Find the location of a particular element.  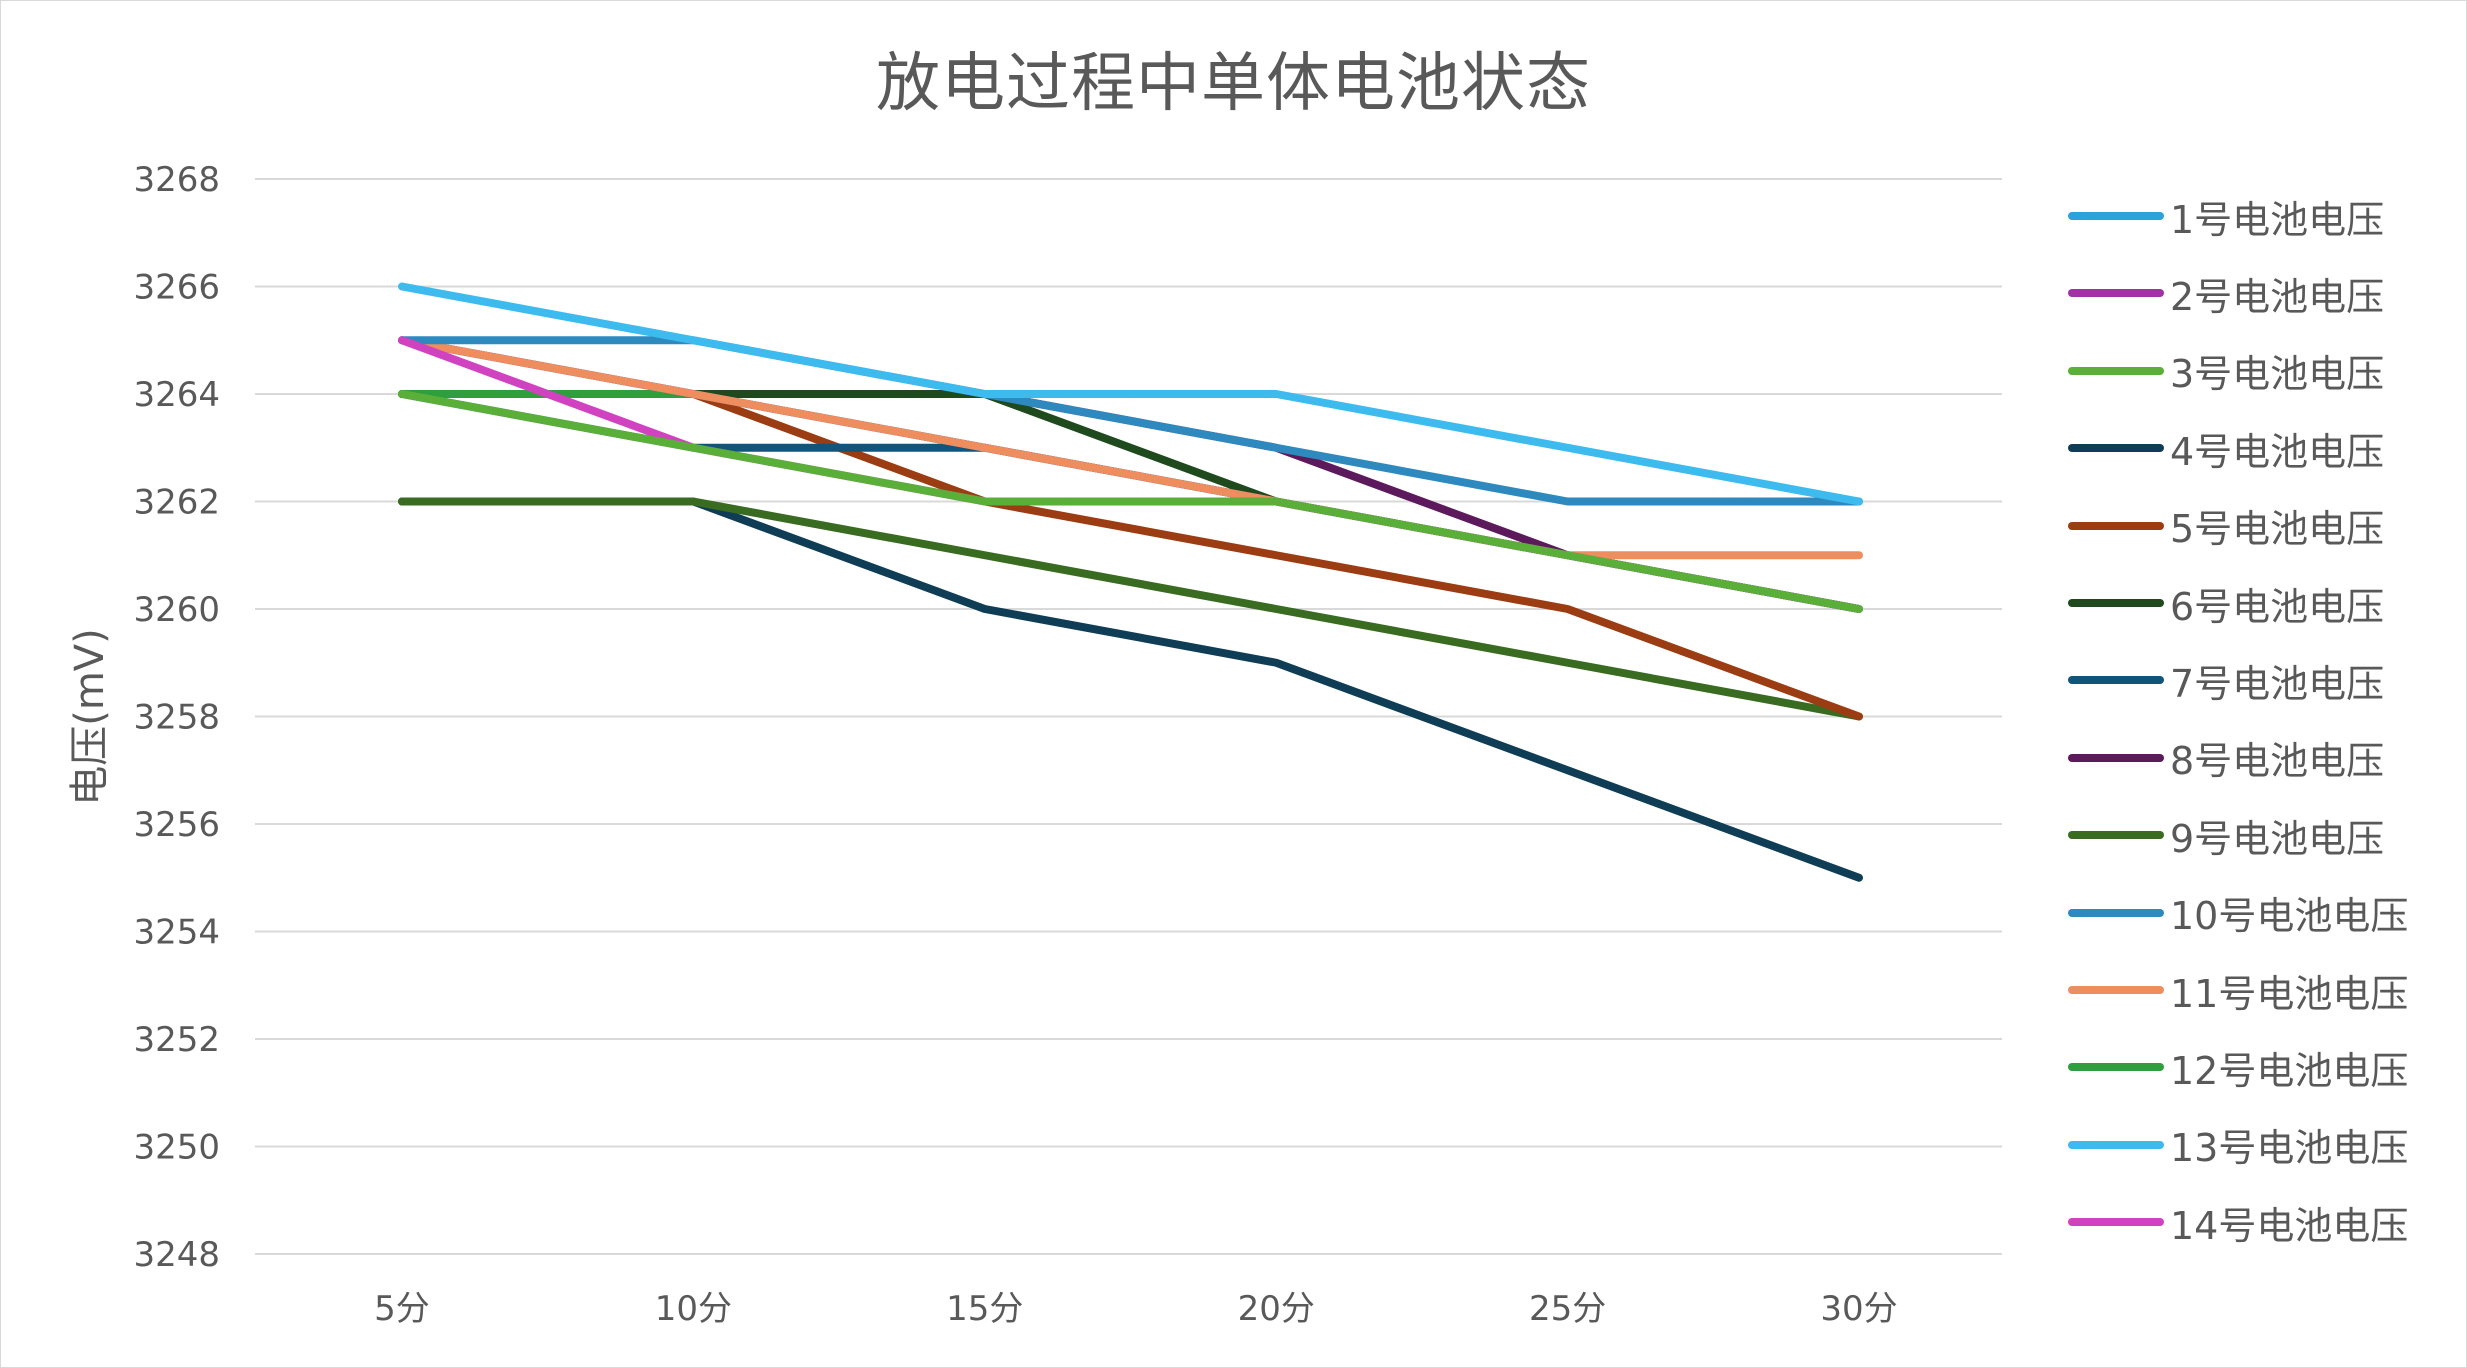

legend-item: 9号电池电压 is located at coordinates (2226, 835).